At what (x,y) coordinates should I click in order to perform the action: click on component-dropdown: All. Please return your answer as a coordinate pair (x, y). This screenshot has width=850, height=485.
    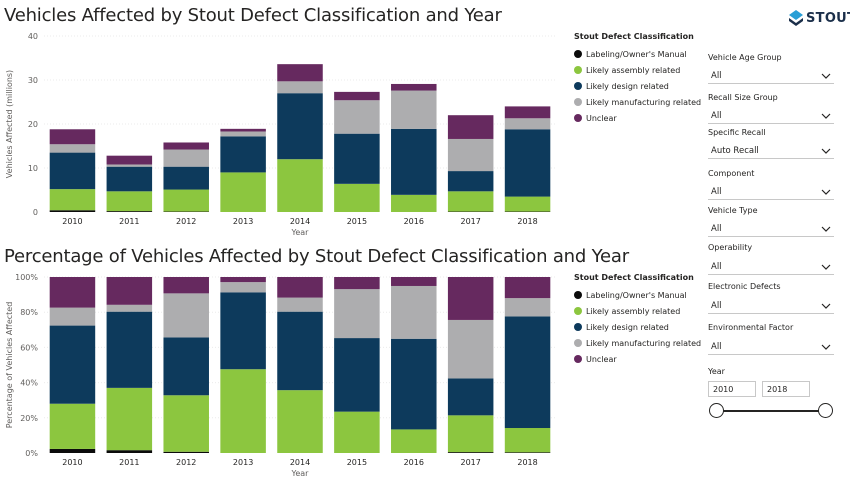
    Looking at the image, I should click on (771, 192).